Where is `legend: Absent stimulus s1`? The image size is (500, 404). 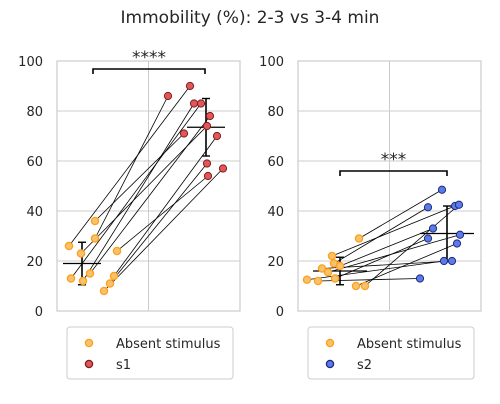 legend: Absent stimulus s1 is located at coordinates (150, 353).